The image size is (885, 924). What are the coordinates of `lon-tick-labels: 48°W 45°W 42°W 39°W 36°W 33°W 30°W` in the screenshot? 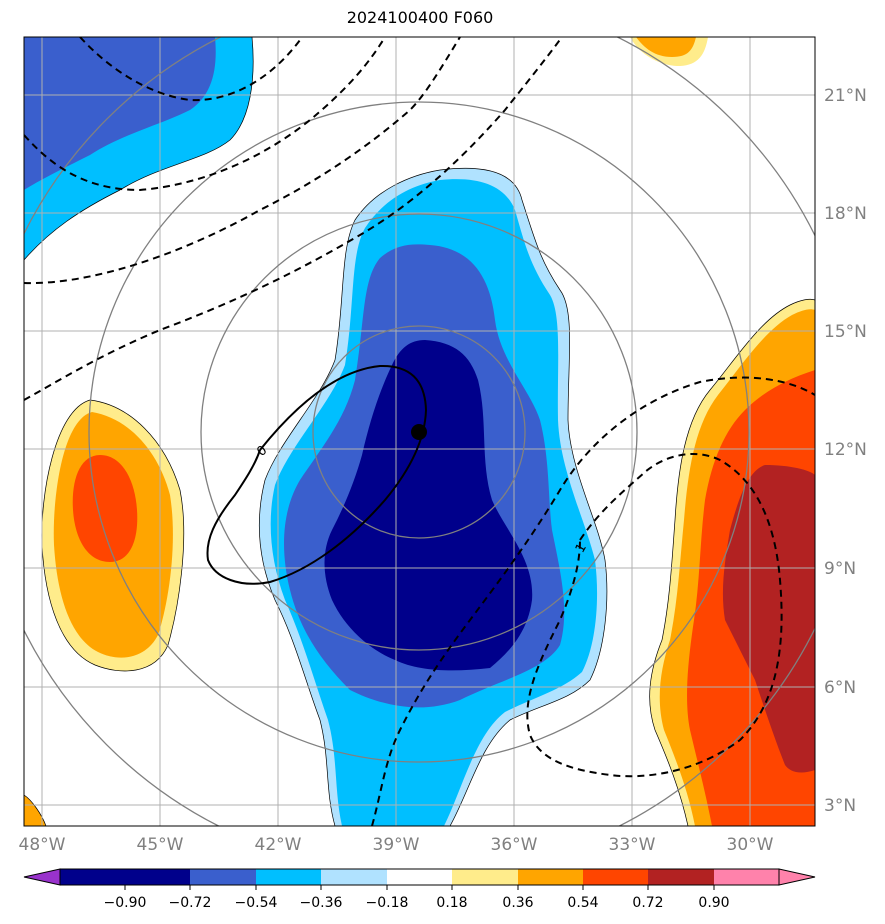 It's located at (396, 845).